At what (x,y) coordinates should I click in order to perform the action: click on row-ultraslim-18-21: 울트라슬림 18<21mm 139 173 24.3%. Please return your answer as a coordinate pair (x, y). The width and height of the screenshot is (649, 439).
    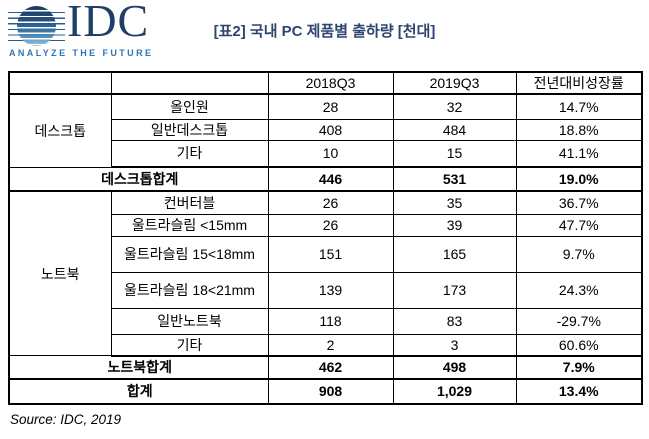
    Looking at the image, I should click on (326, 290).